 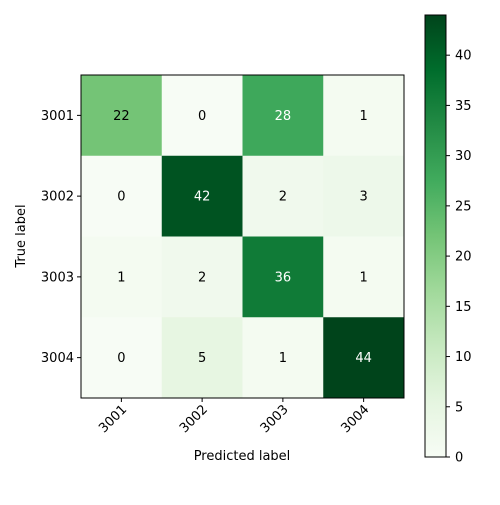 I want to click on y-tick-label: 3004, so click(x=57, y=358).